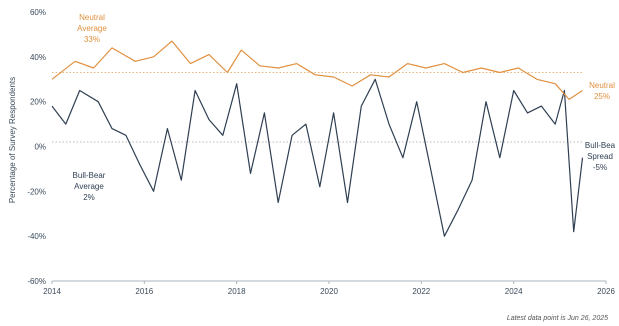 This screenshot has width=619, height=326. What do you see at coordinates (38, 12) in the screenshot?
I see `y-tick-label: 60%` at bounding box center [38, 12].